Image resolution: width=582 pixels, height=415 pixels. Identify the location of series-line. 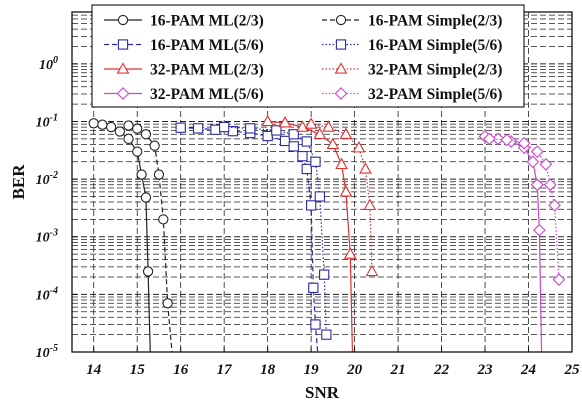
(311, 236).